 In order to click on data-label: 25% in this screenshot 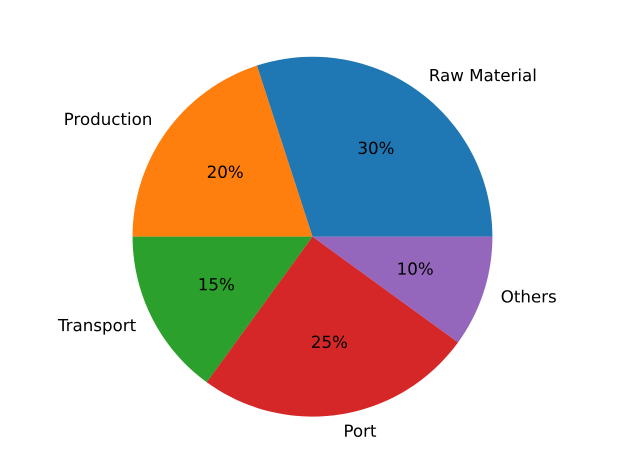, I will do `click(329, 342)`.